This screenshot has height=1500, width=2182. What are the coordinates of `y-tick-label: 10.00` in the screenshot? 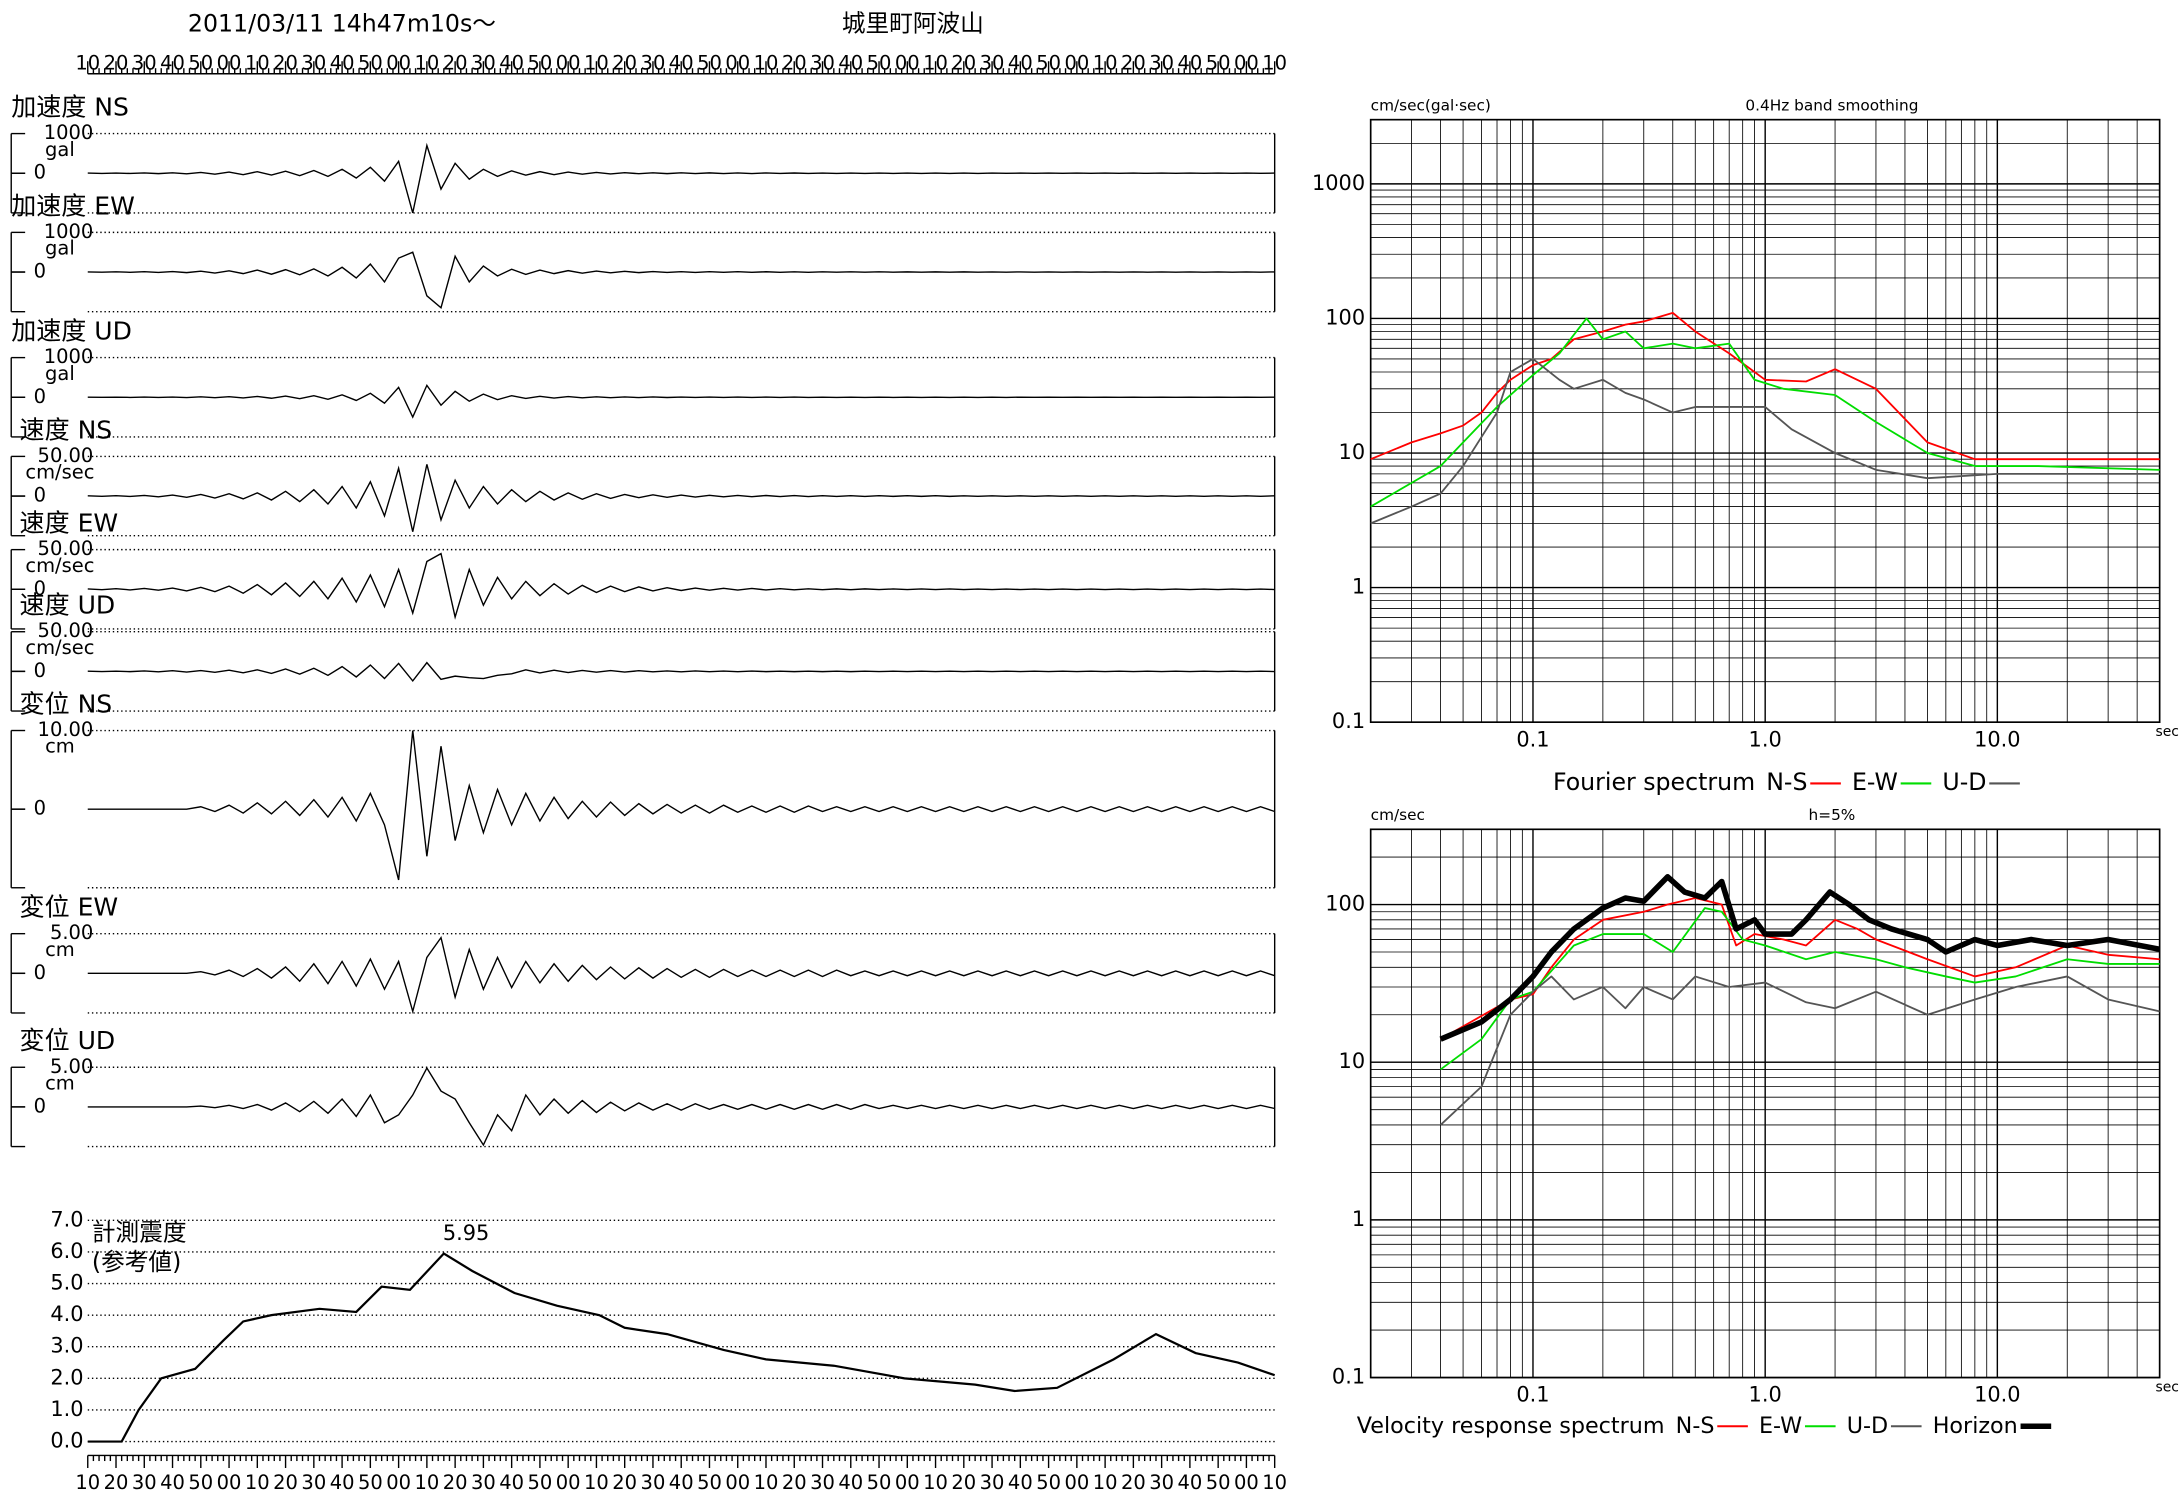 It's located at (66, 729).